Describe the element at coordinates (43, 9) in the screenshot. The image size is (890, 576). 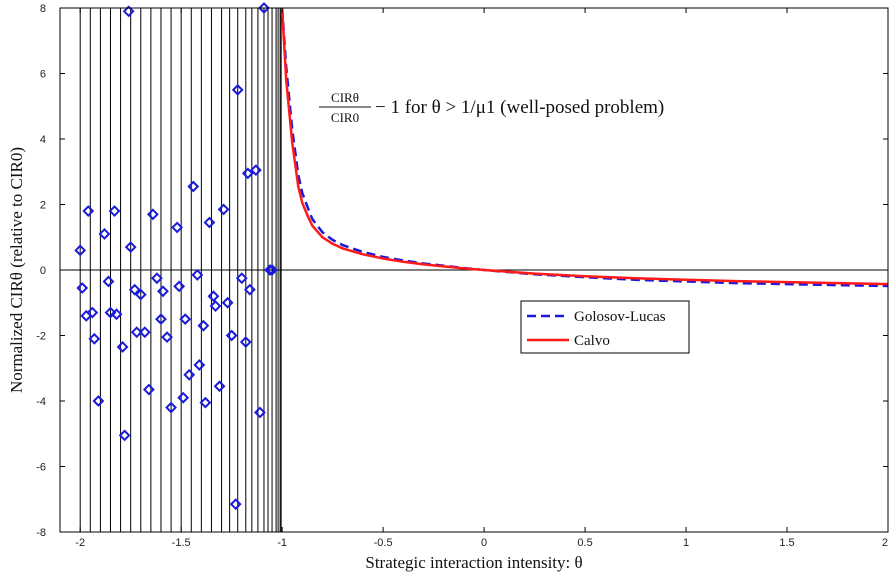
I see `y-tick-label: 8` at that location.